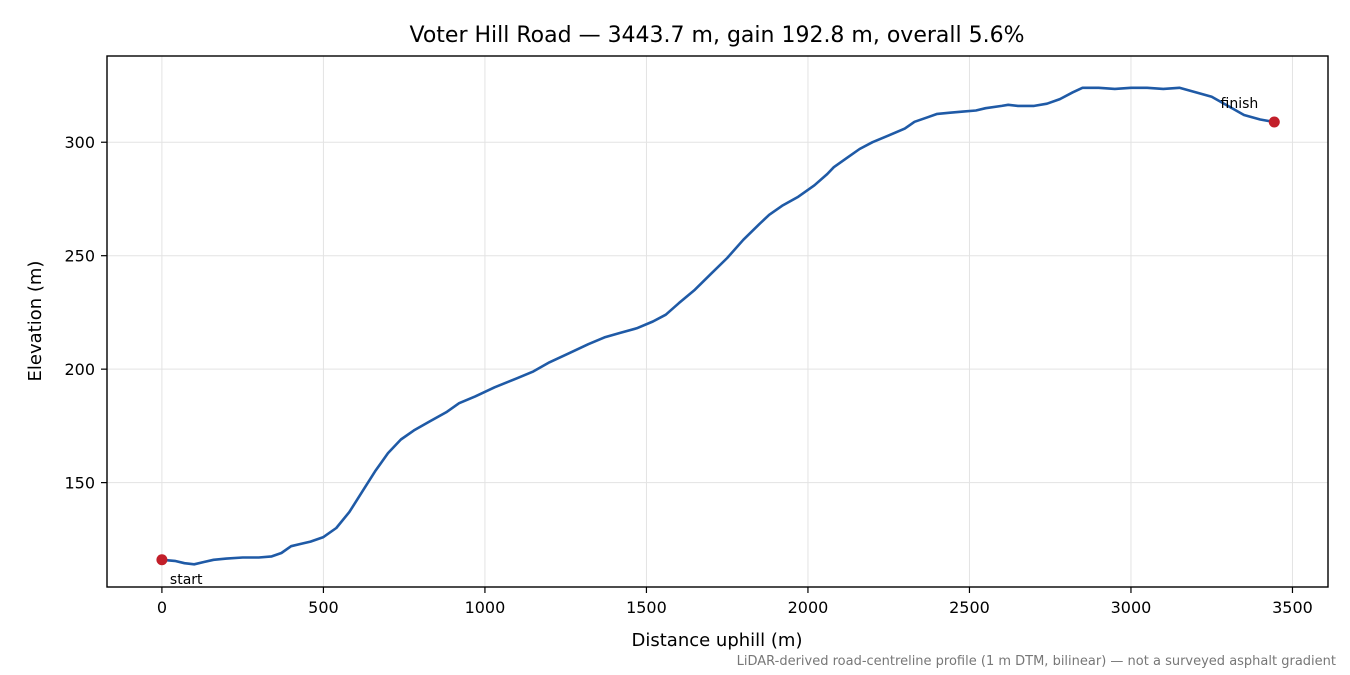 This screenshot has width=1350, height=675. I want to click on y-axis-label: Elevation (m), so click(35, 321).